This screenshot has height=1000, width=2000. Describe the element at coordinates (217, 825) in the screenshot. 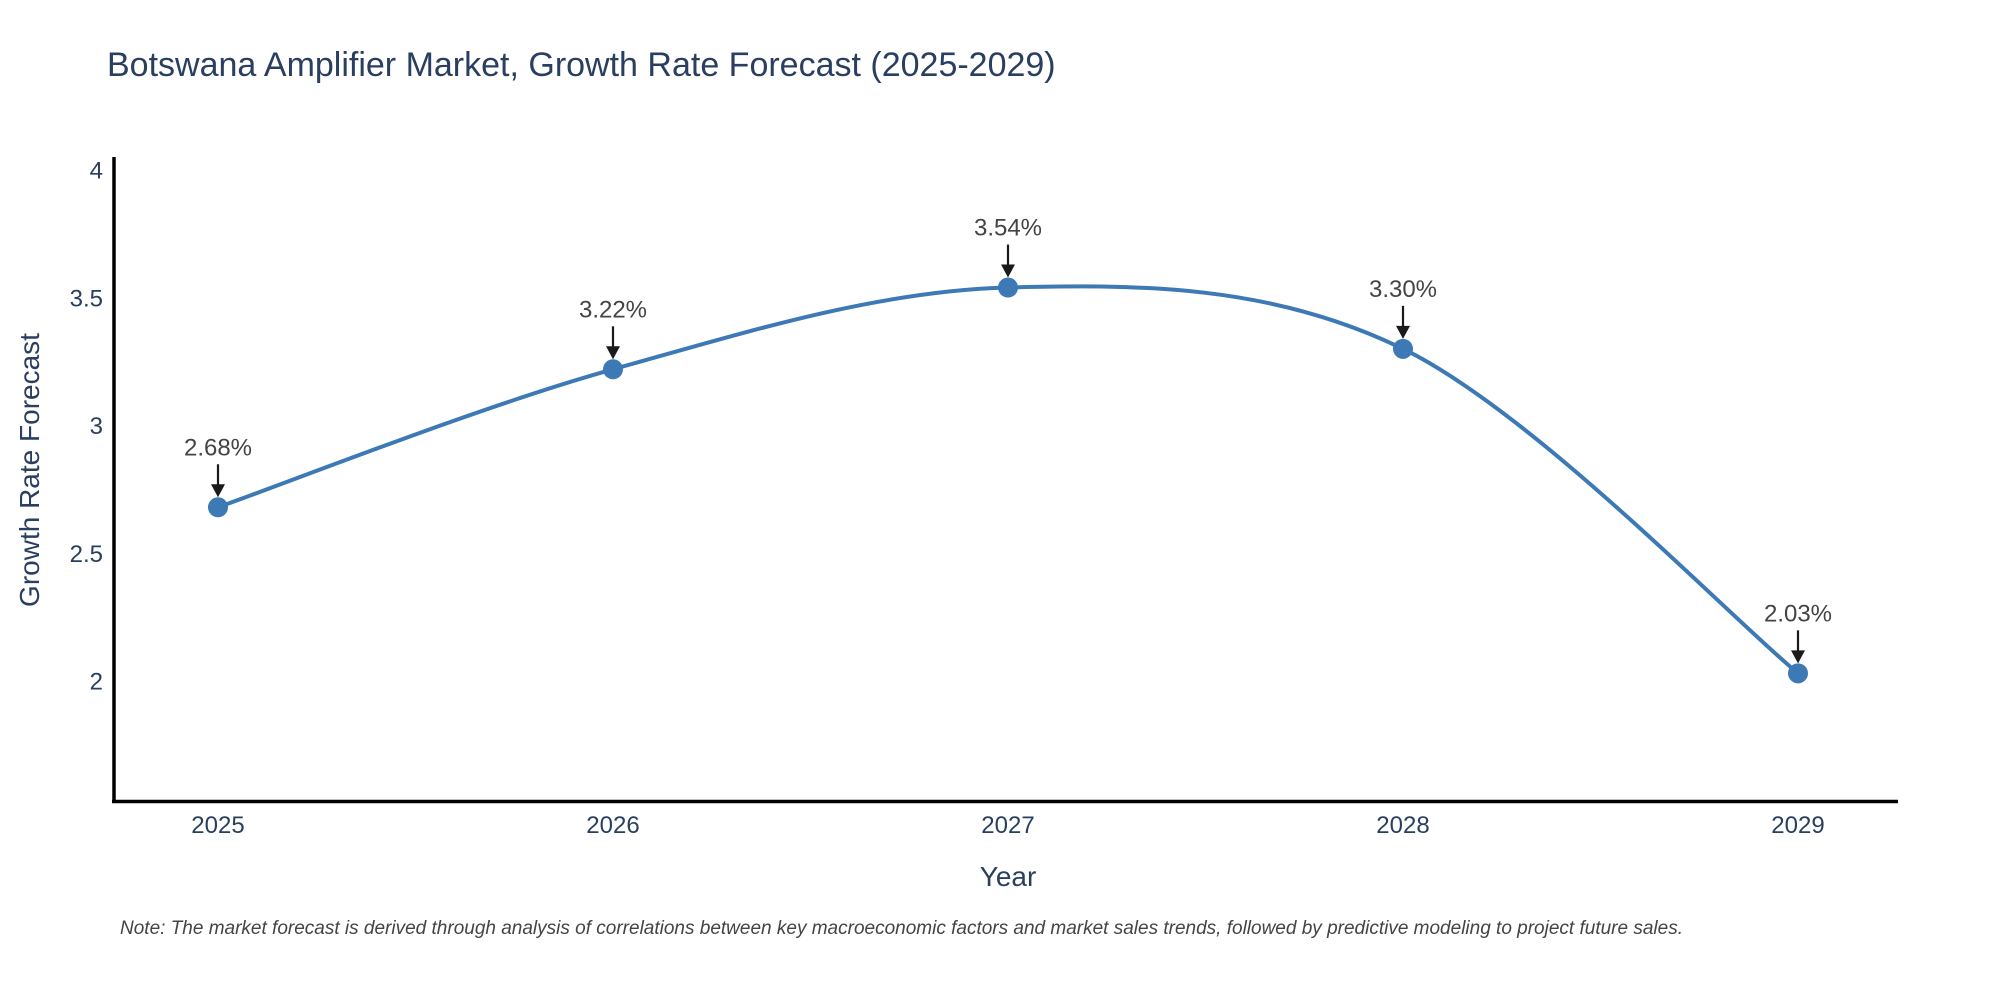

I see `x-tick-label-2025: 2025` at that location.